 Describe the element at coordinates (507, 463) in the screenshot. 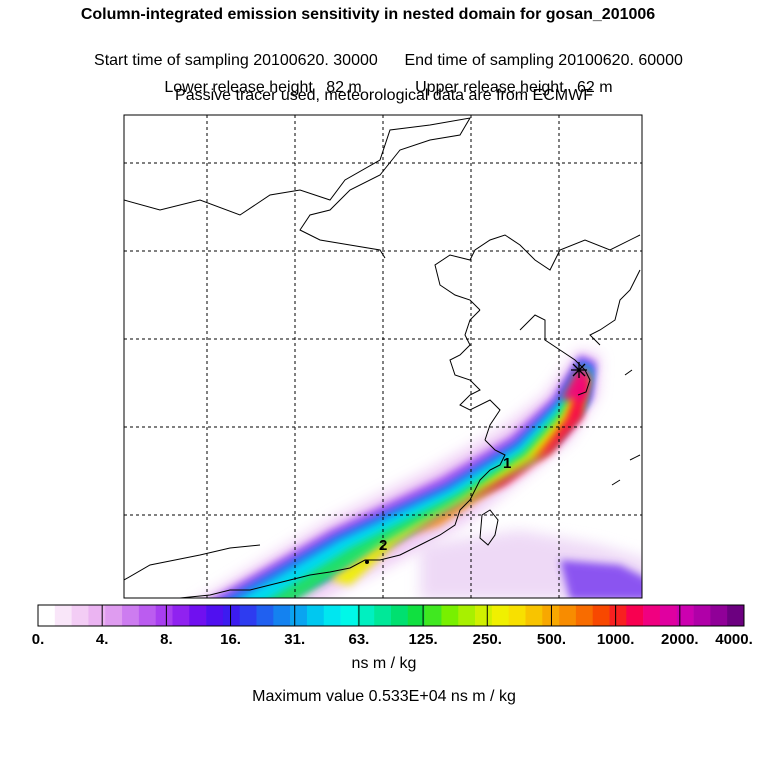

I see `location-label-1: 1` at that location.